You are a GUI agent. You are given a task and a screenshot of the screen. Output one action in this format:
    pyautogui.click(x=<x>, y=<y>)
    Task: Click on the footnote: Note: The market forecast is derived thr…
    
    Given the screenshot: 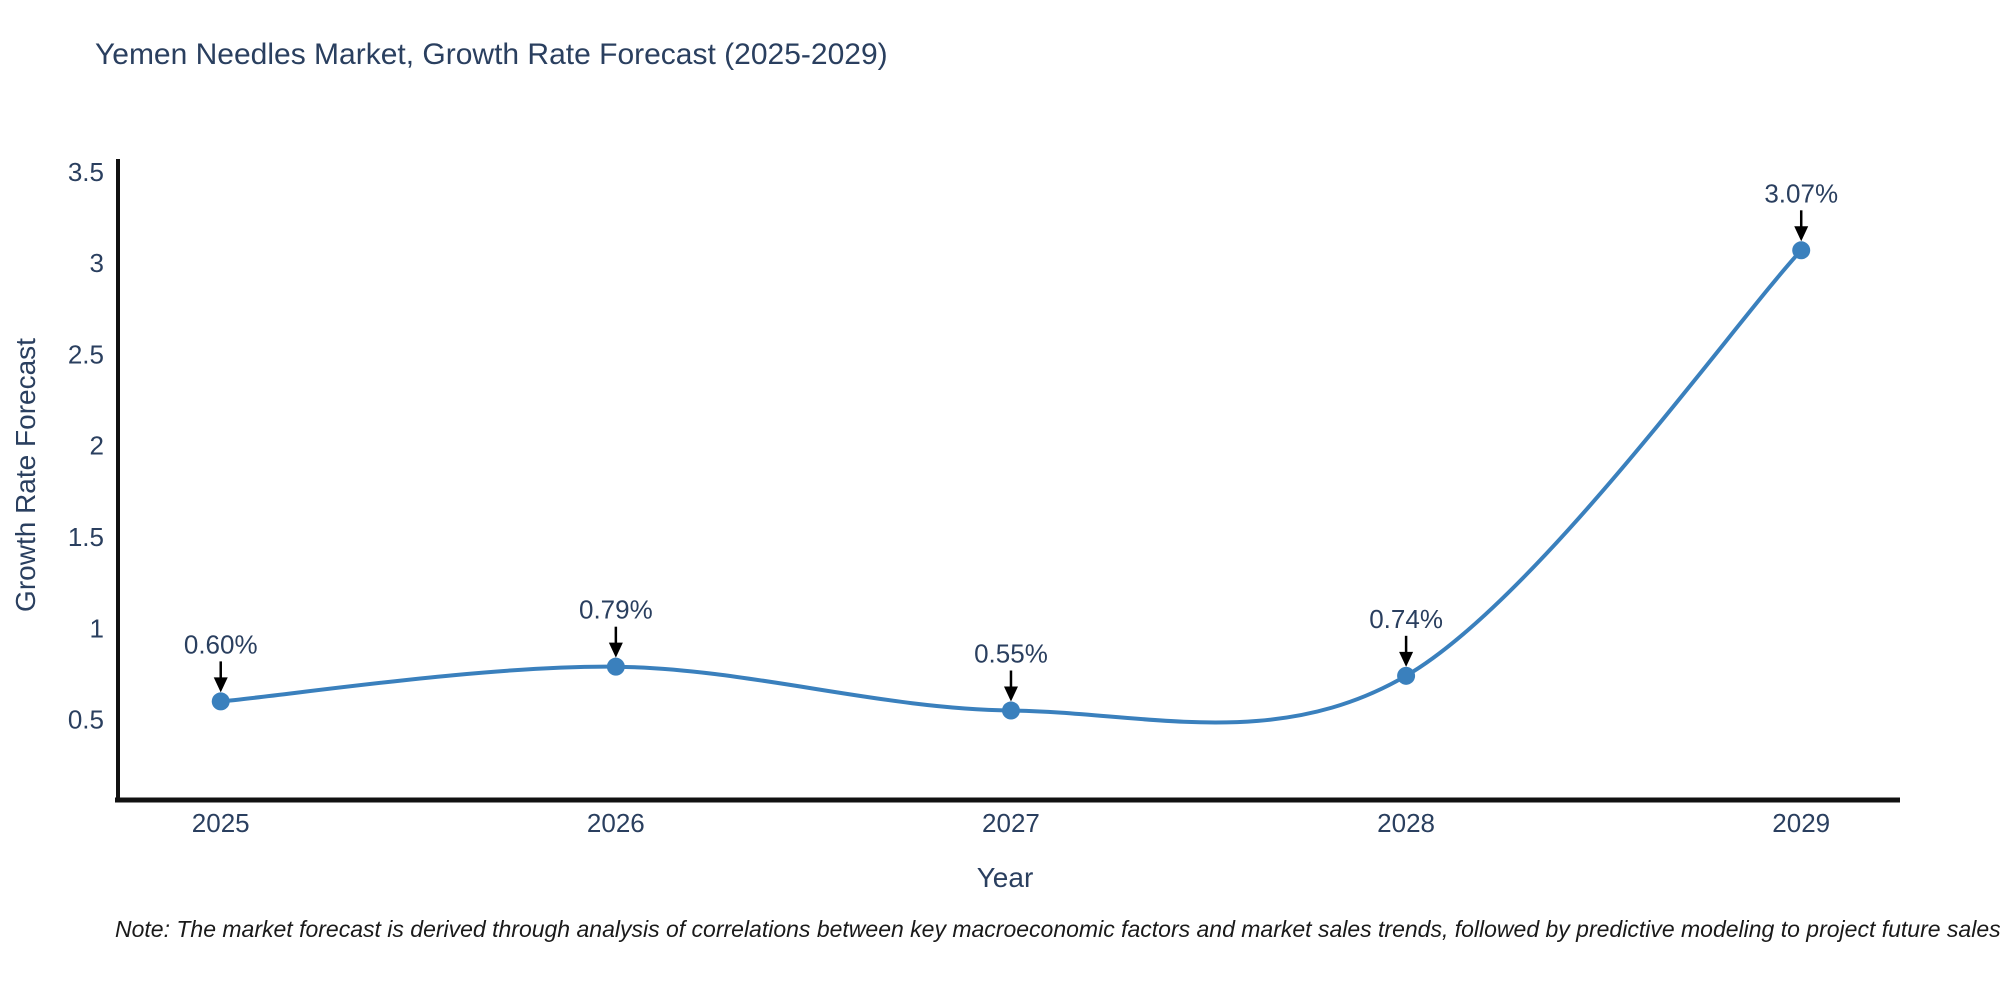 What is the action you would take?
    pyautogui.click(x=1057, y=929)
    